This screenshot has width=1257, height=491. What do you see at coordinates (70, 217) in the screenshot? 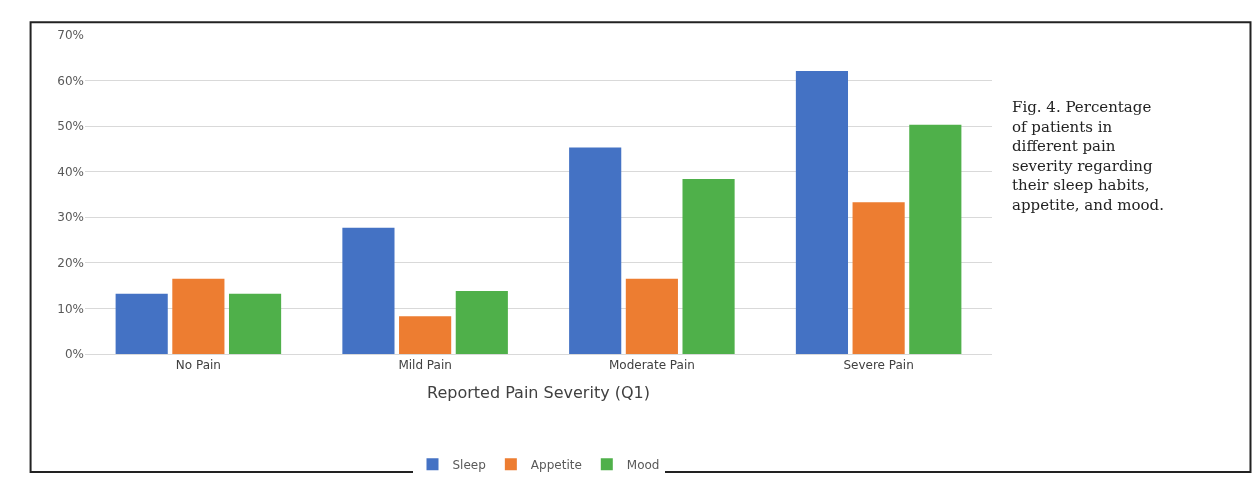
I see `y-tick-label: 30%` at bounding box center [70, 217].